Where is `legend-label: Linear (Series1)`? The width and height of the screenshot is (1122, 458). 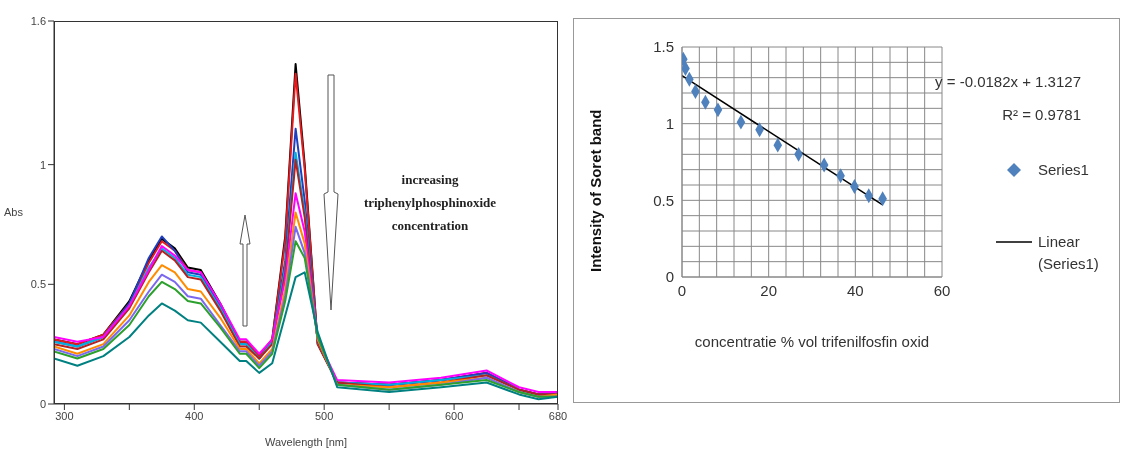
legend-label: Linear (Series1) is located at coordinates (1069, 253).